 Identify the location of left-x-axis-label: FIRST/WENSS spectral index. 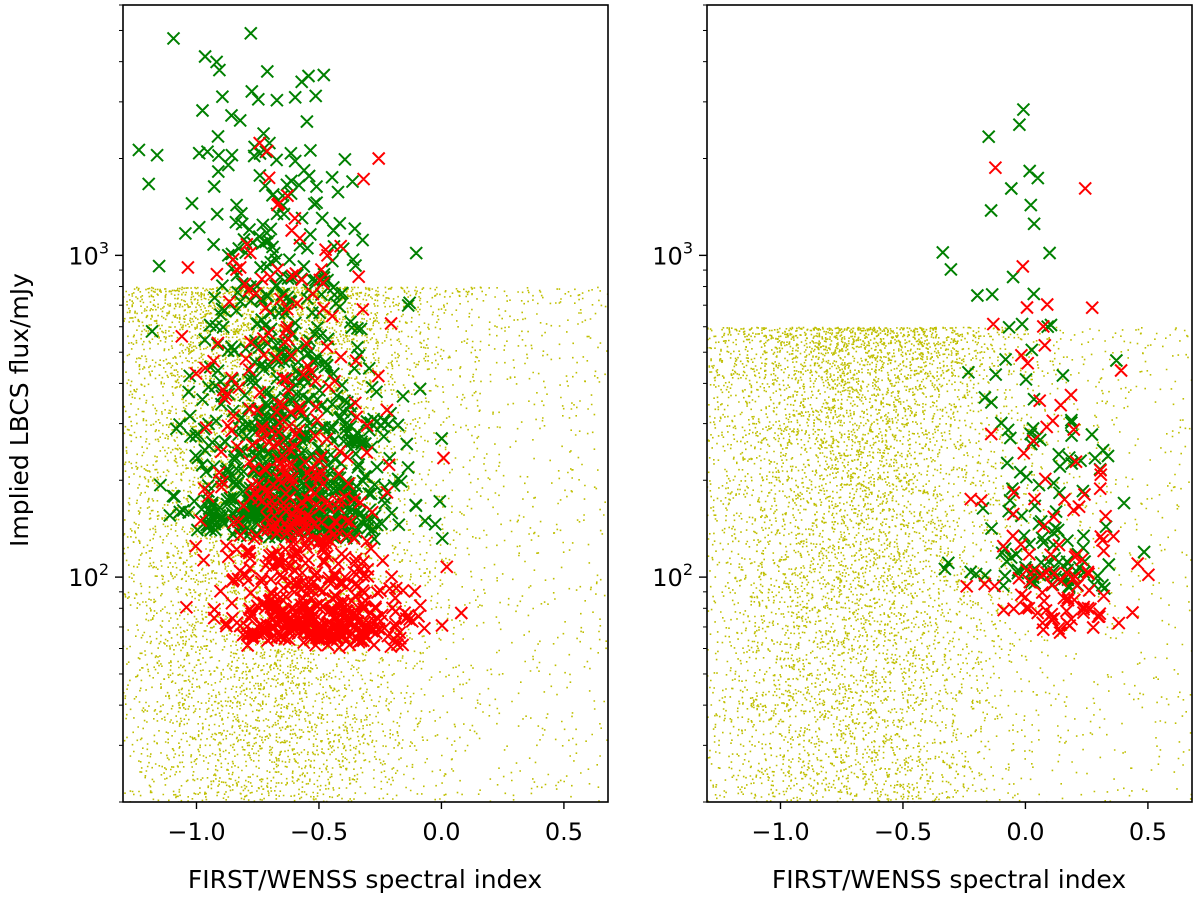
(365, 879).